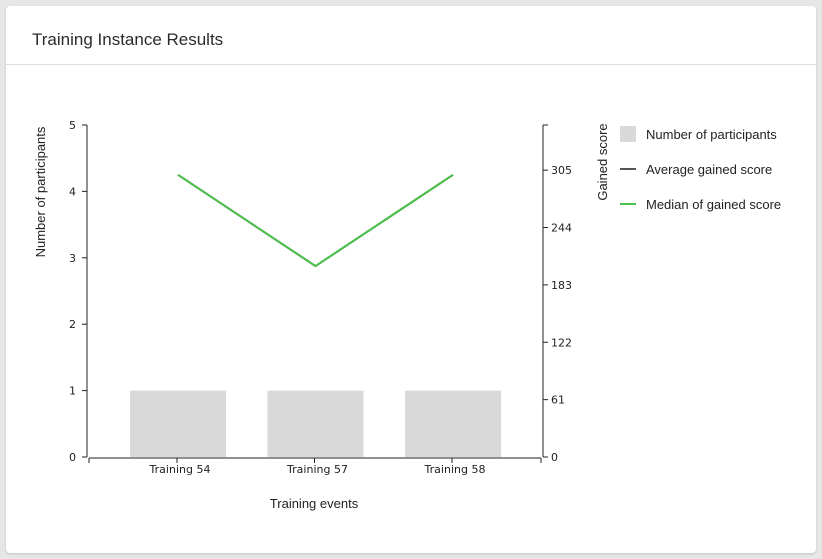 This screenshot has width=822, height=559. I want to click on x-axis-ticks: Training 54 Training 57 Training 58, so click(317, 467).